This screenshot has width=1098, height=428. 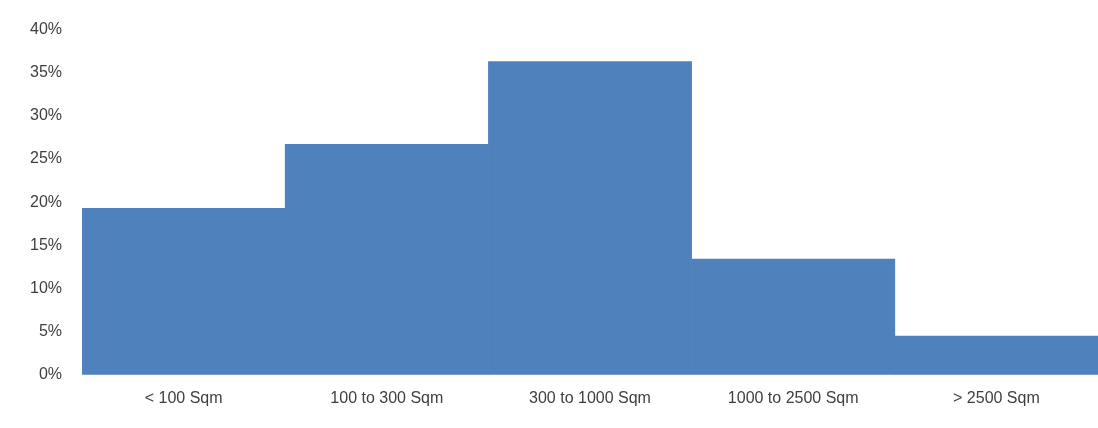 I want to click on y-tick-label: 35%, so click(x=46, y=72).